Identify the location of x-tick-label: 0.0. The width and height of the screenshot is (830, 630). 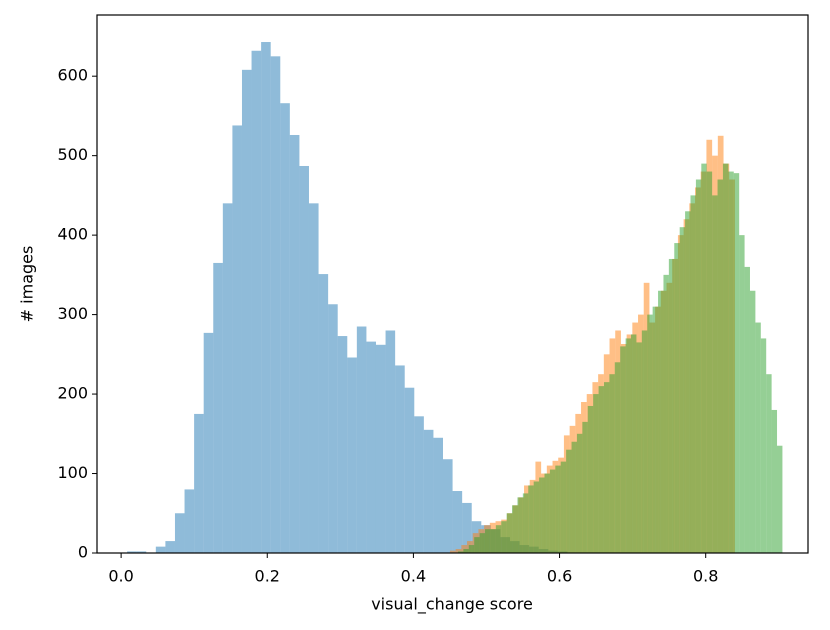
(120, 576).